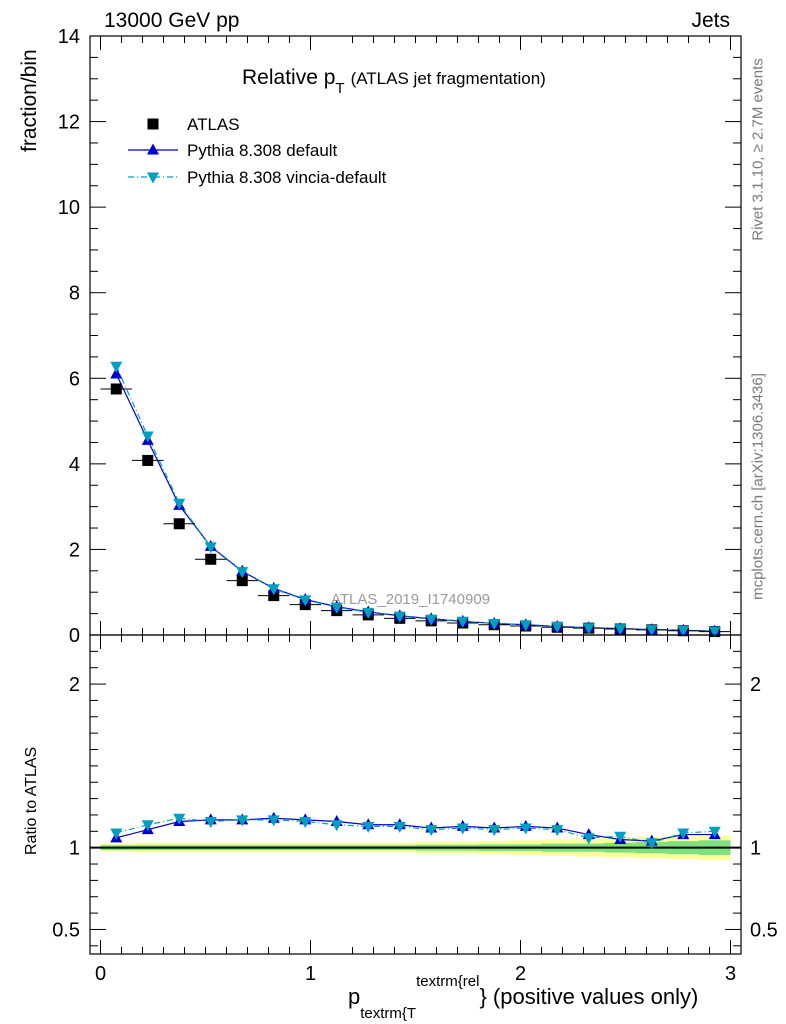 The width and height of the screenshot is (786, 1024). Describe the element at coordinates (69, 37) in the screenshot. I see `main-y-tick-label: 14` at that location.